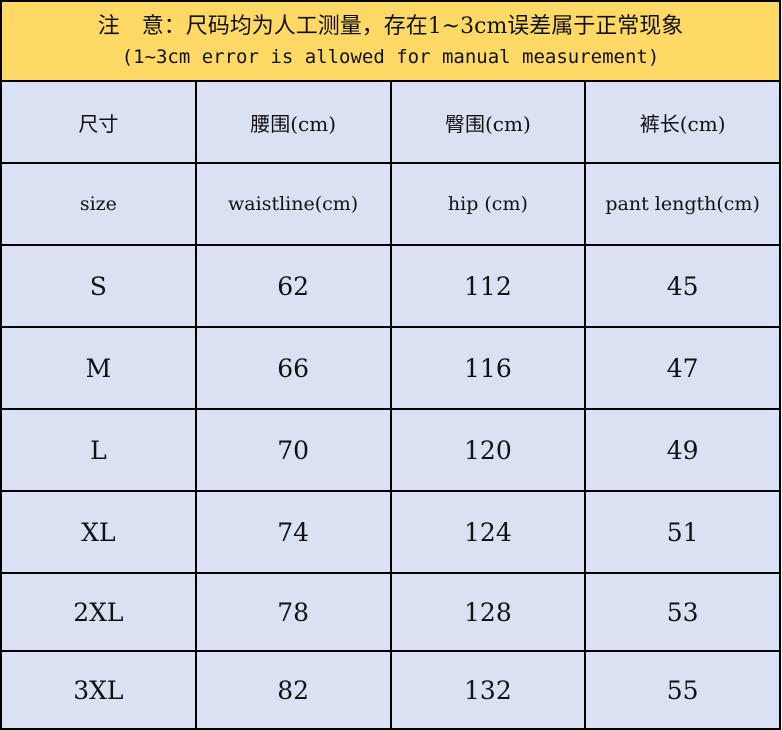 The image size is (782, 730). Describe the element at coordinates (682, 690) in the screenshot. I see `length-cell: 55` at that location.